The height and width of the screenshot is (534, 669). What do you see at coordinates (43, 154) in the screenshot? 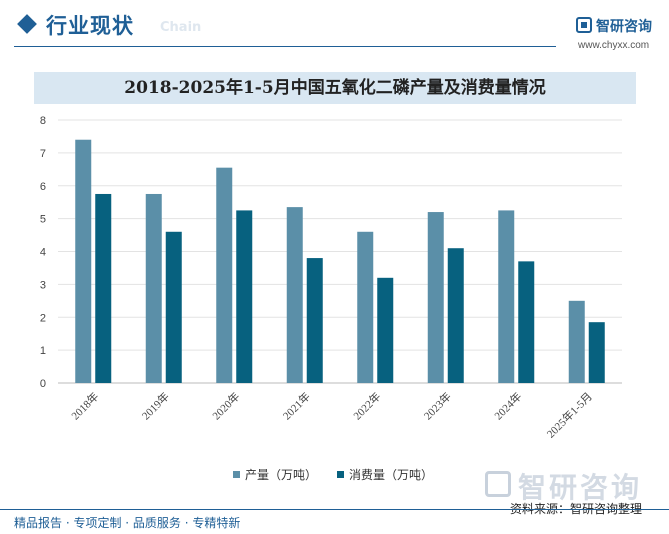
I see `y-tick-label: 7` at bounding box center [43, 154].